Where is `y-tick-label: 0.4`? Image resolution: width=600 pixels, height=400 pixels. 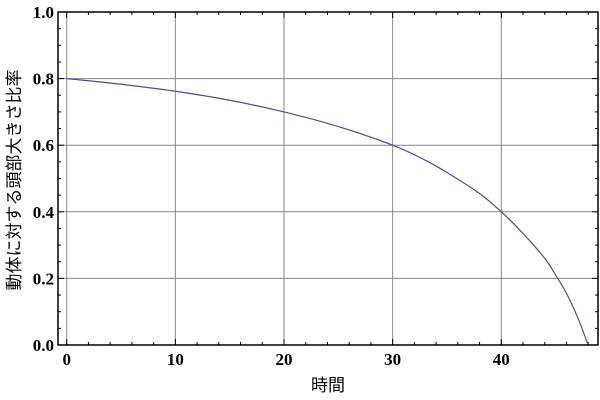 y-tick-label: 0.4 is located at coordinates (44, 212).